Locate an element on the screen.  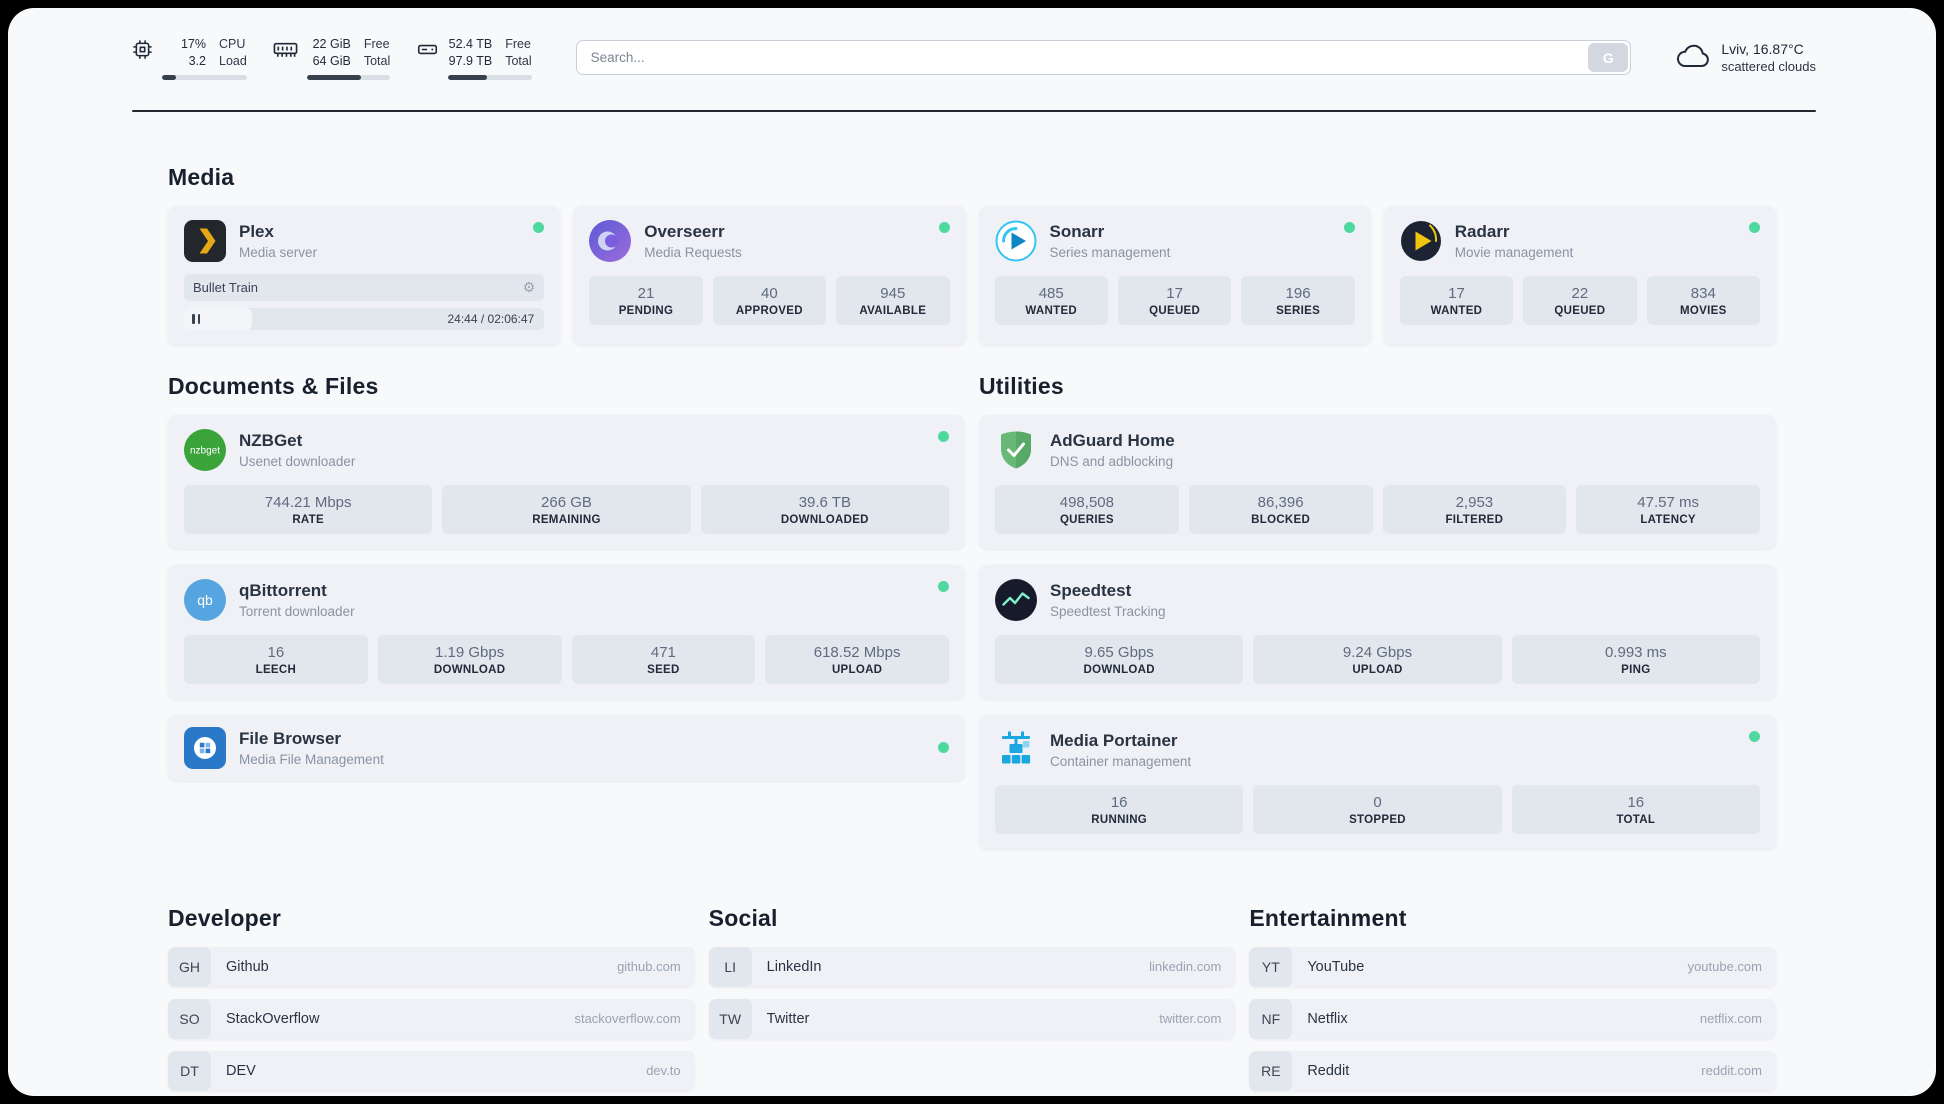
bookmark-url: twitter.com is located at coordinates (1190, 1019).